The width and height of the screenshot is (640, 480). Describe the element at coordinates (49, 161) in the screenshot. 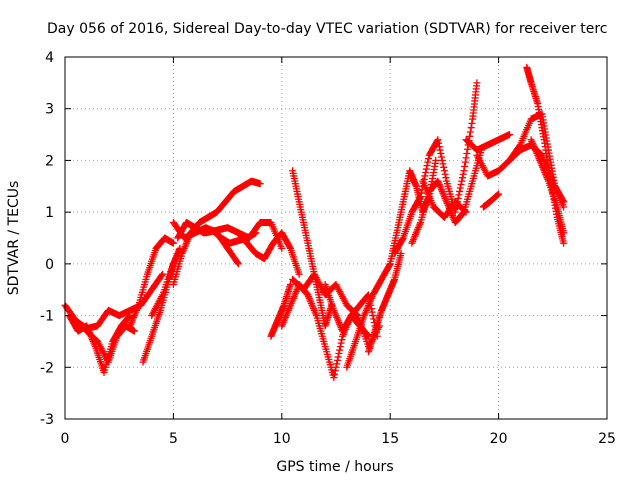

I see `y-tick-label: 2` at that location.